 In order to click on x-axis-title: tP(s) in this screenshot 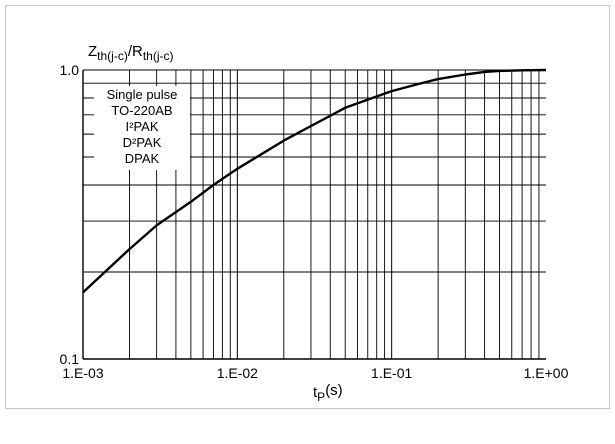, I will do `click(328, 393)`.